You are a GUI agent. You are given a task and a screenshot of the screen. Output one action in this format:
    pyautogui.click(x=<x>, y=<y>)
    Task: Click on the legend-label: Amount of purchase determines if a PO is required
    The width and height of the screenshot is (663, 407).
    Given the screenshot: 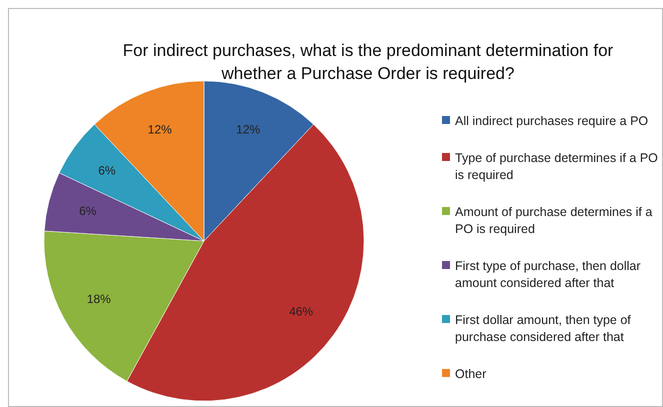 What is the action you would take?
    pyautogui.click(x=553, y=220)
    